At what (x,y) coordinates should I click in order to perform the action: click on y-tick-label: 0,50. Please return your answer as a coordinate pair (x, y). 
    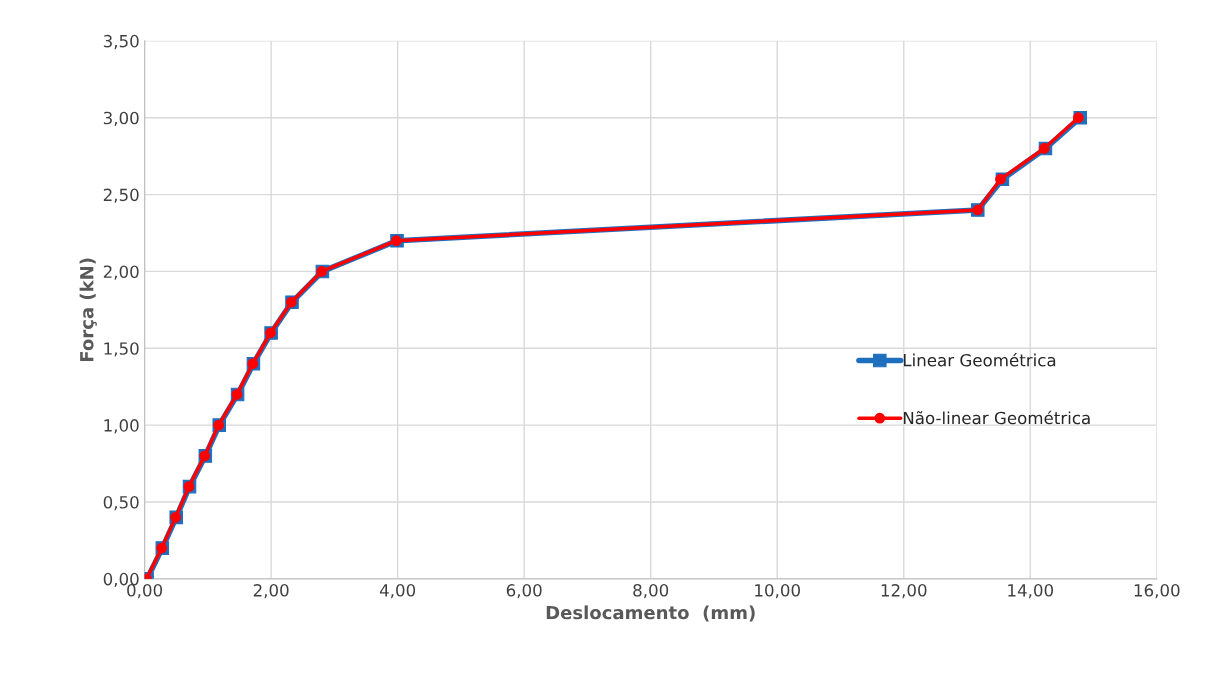
    Looking at the image, I should click on (121, 503).